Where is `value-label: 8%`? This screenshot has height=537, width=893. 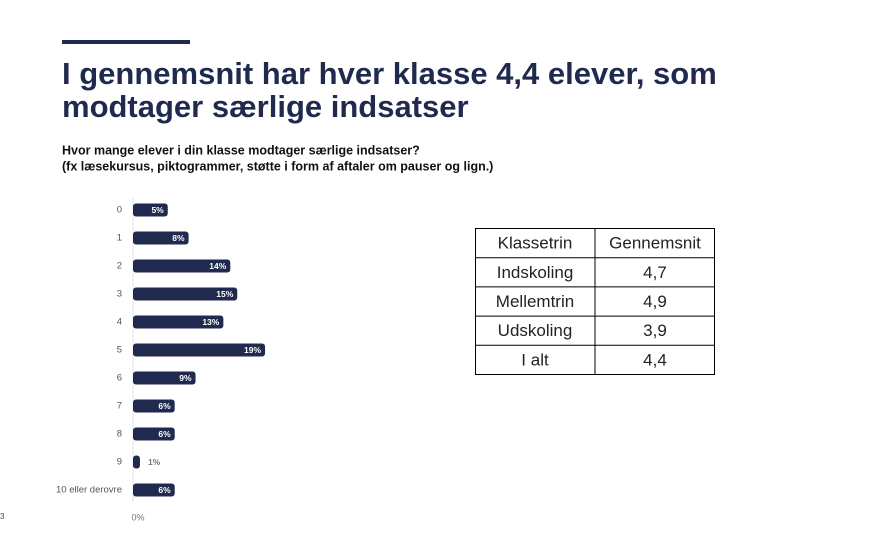 value-label: 8% is located at coordinates (178, 238).